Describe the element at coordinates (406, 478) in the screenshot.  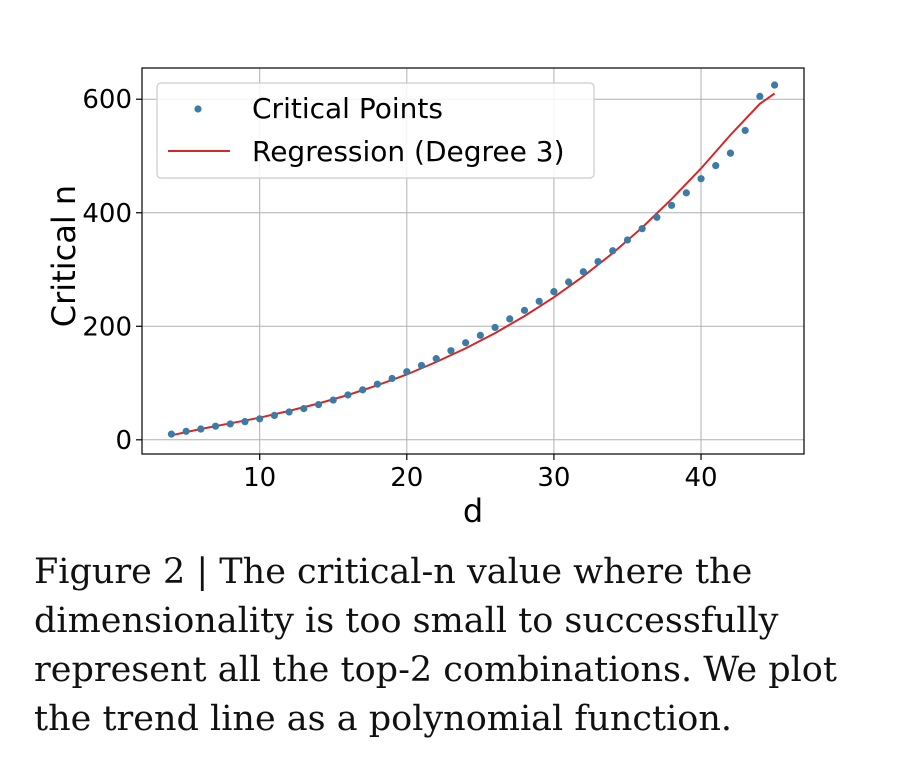
I see `x-tick-label: 20` at that location.